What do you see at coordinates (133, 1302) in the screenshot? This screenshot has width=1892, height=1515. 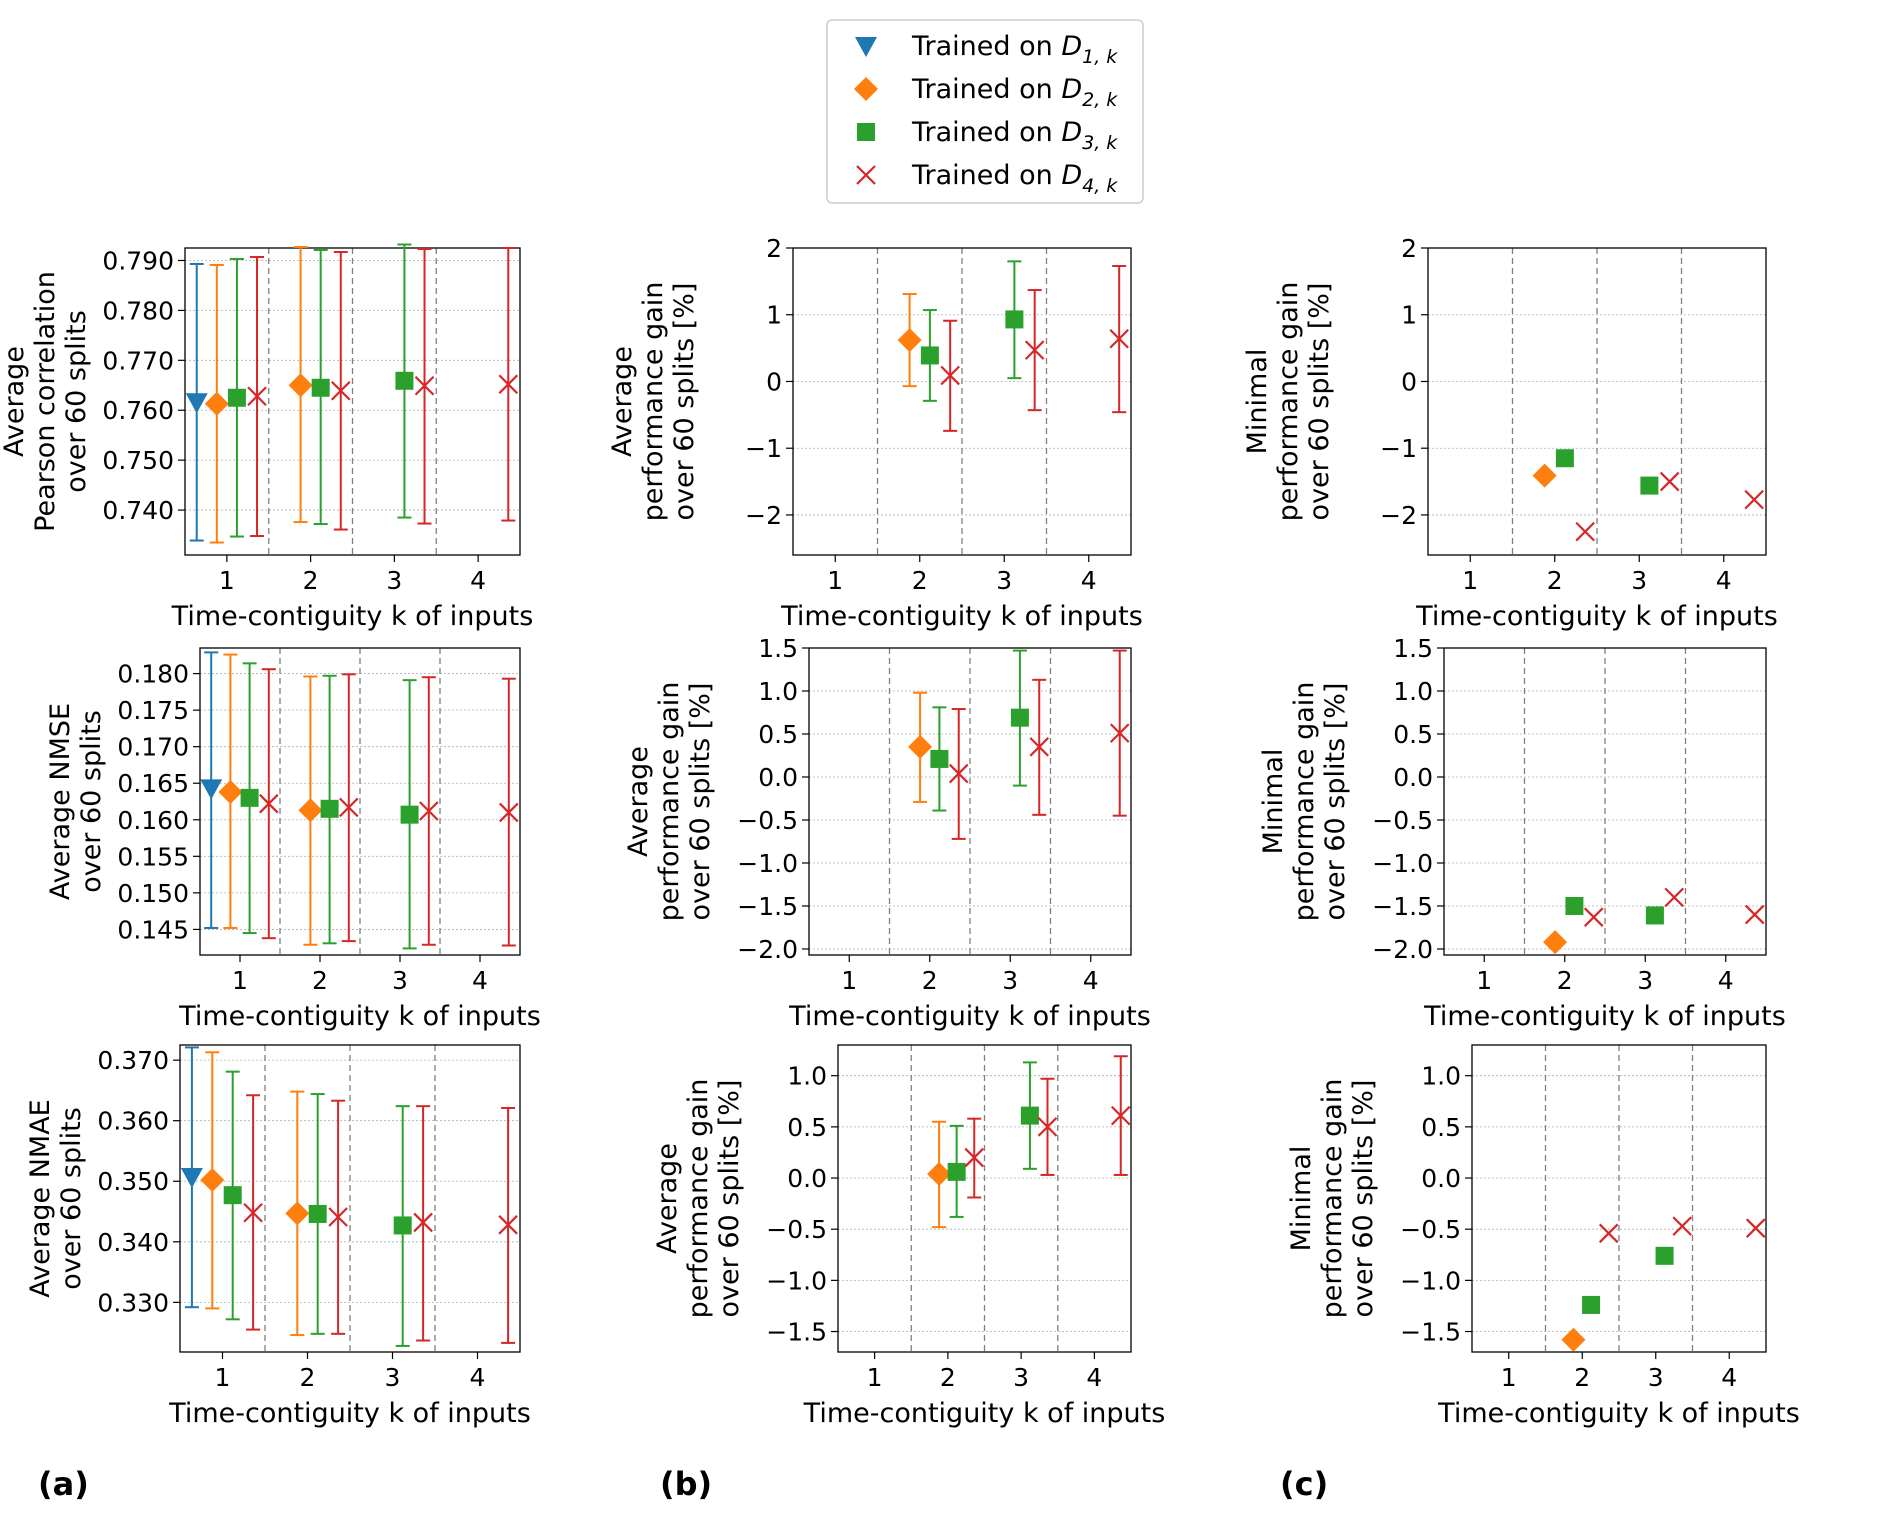 I see `y-tick-label: 0.330` at bounding box center [133, 1302].